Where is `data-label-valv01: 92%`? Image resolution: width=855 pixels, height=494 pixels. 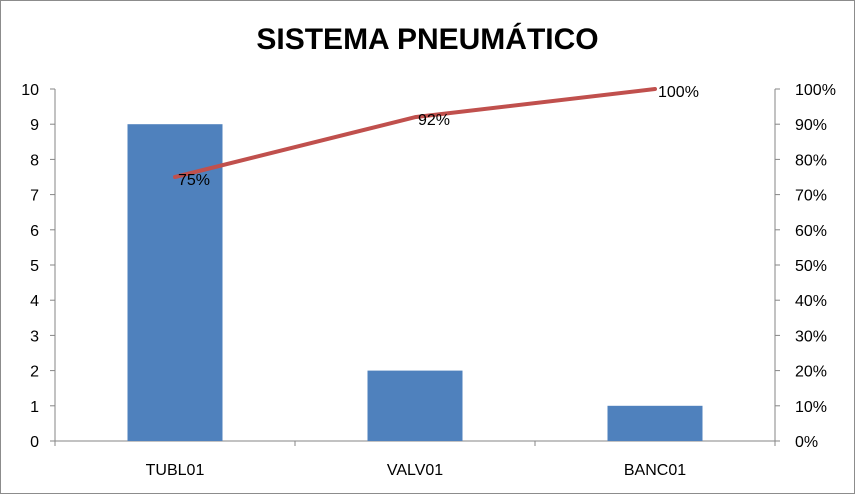 data-label-valv01: 92% is located at coordinates (434, 120).